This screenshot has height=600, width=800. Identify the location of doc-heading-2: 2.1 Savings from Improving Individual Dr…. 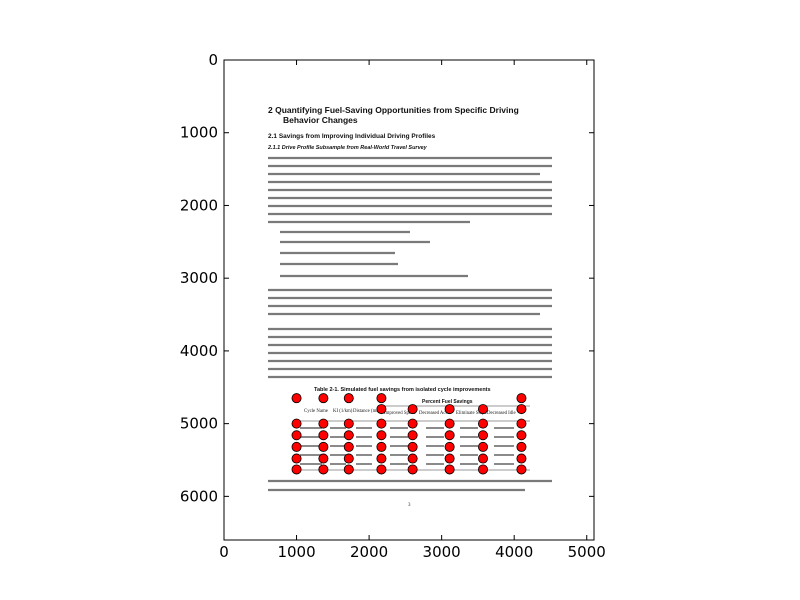
(352, 136).